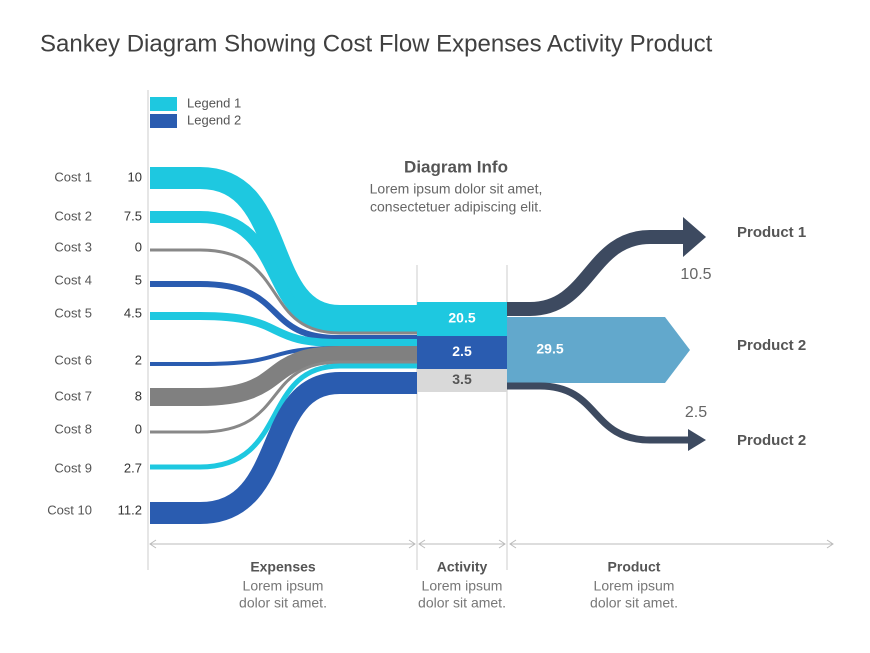 This screenshot has height=653, width=870. What do you see at coordinates (456, 166) in the screenshot?
I see `info-title: Diagram Info` at bounding box center [456, 166].